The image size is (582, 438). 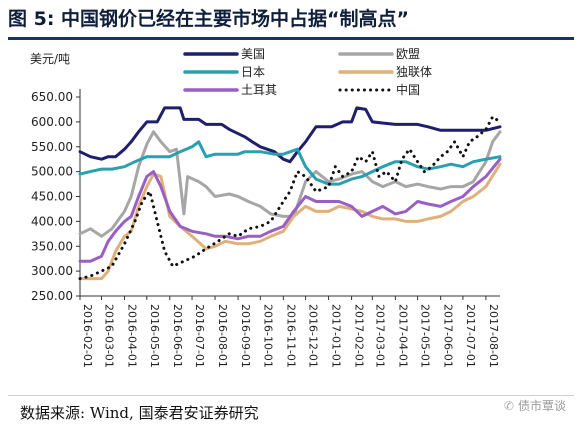 I want to click on y-tick-label: 600.00, so click(x=52, y=122).